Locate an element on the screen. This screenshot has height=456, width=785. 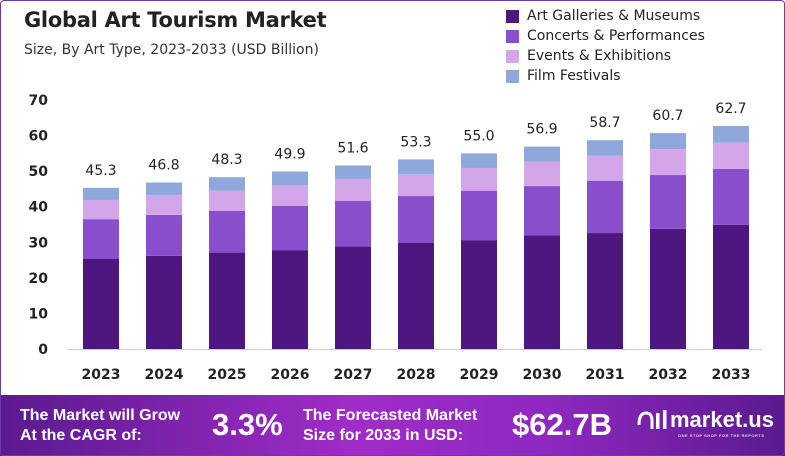
x-tick-label: 2031 is located at coordinates (605, 375).